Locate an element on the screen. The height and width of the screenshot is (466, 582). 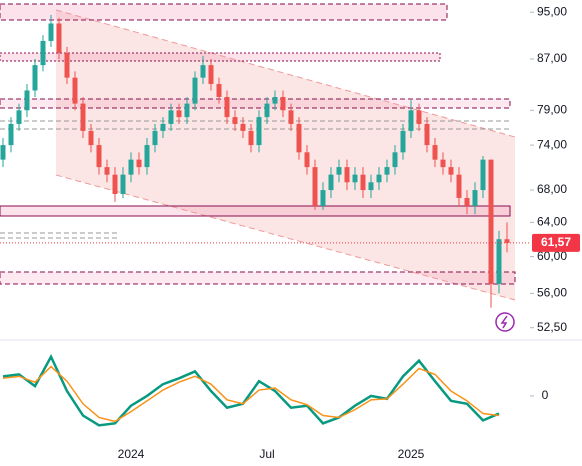
last-price-box is located at coordinates (556, 242).